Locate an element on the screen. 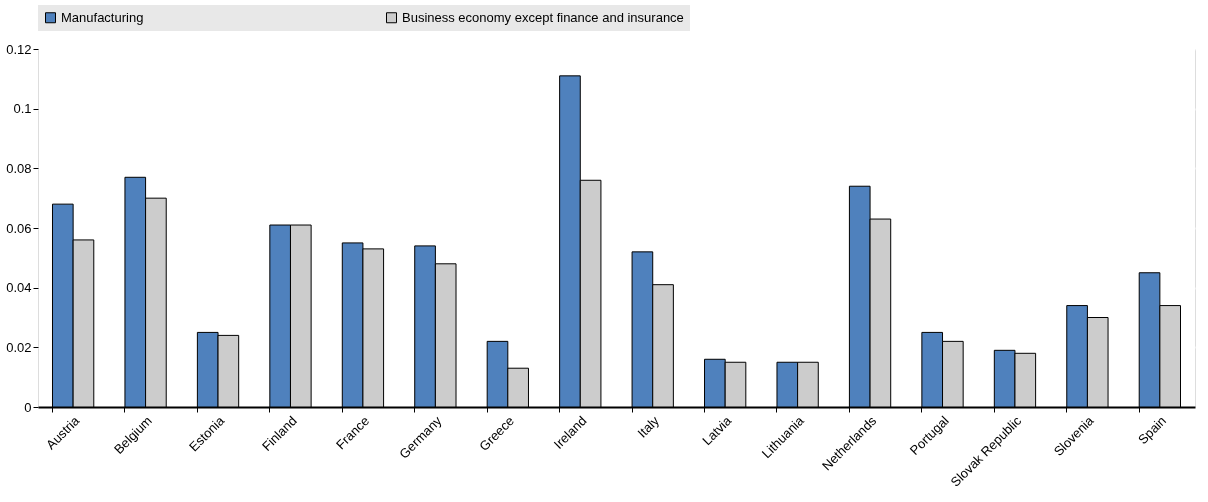  y-tick-label: 0.12 is located at coordinates (19, 49).